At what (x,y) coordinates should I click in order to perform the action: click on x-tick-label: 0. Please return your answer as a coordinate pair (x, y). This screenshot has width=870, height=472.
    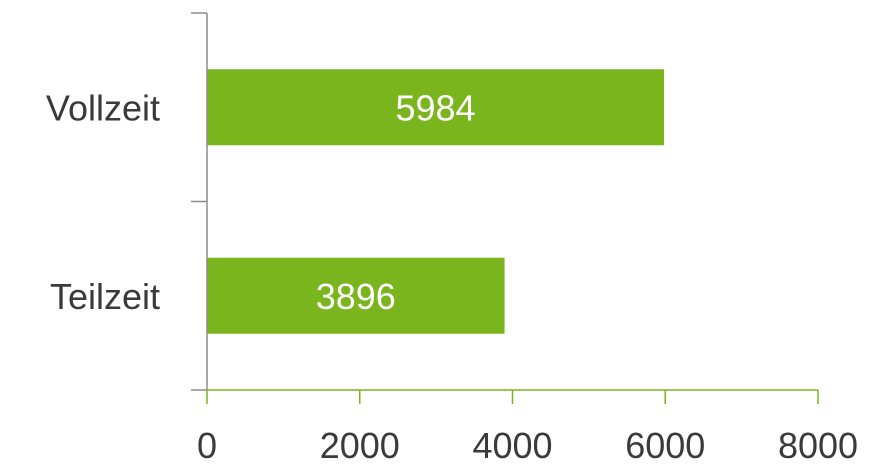
    Looking at the image, I should click on (207, 445).